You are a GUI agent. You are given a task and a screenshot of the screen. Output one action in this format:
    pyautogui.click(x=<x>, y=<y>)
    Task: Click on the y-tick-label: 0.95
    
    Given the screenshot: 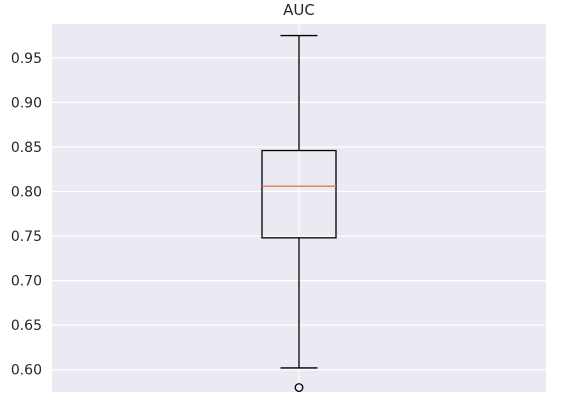 What is the action you would take?
    pyautogui.click(x=26, y=59)
    